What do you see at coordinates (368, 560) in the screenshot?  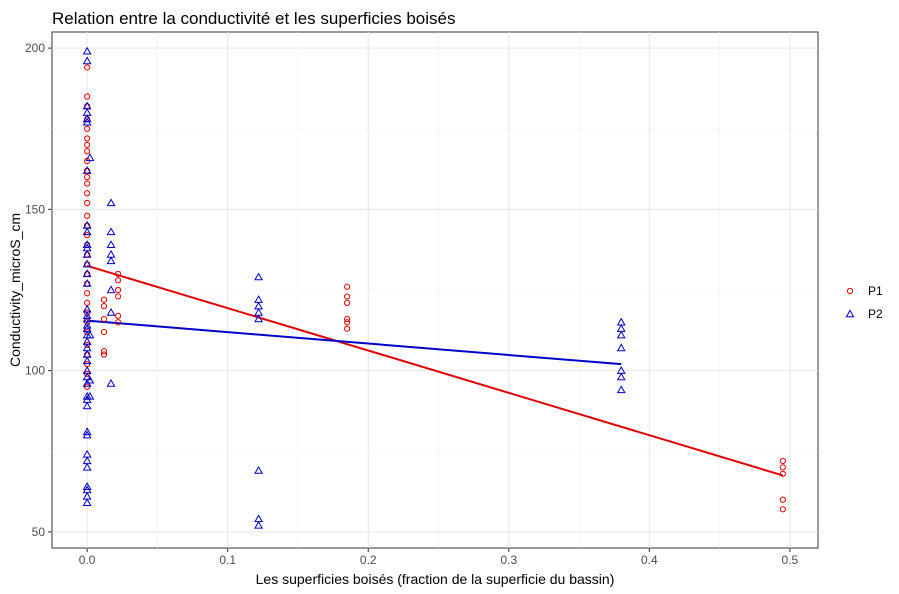 I see `x-tick-label: 0.2` at bounding box center [368, 560].